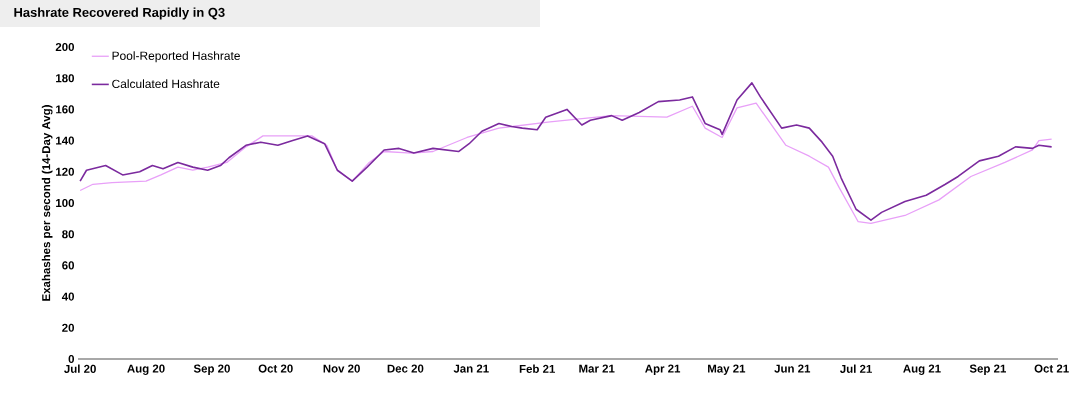  Describe the element at coordinates (146, 369) in the screenshot. I see `x-tick-label: Aug 20` at that location.